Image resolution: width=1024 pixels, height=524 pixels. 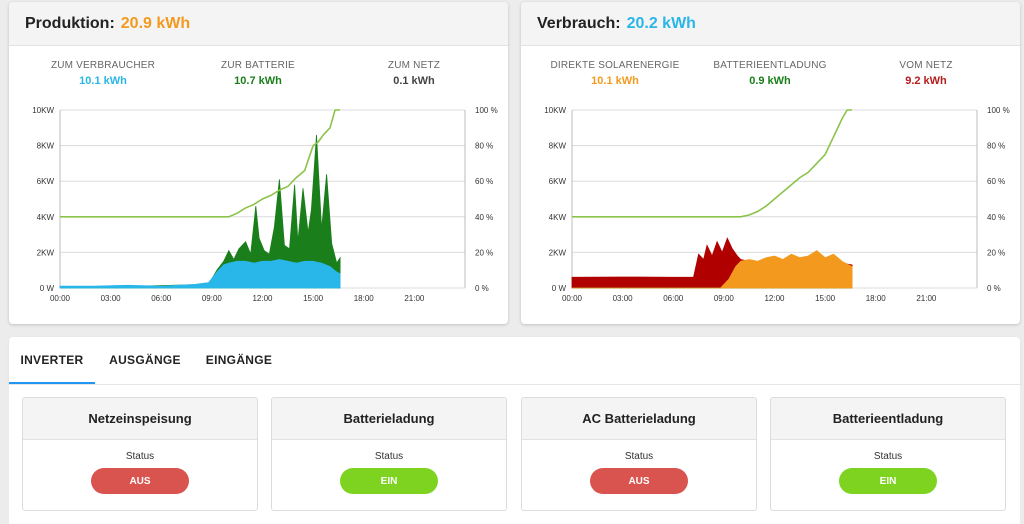 What do you see at coordinates (770, 24) in the screenshot?
I see `consumption-header: Verbrauch: 20.2 kWh` at bounding box center [770, 24].